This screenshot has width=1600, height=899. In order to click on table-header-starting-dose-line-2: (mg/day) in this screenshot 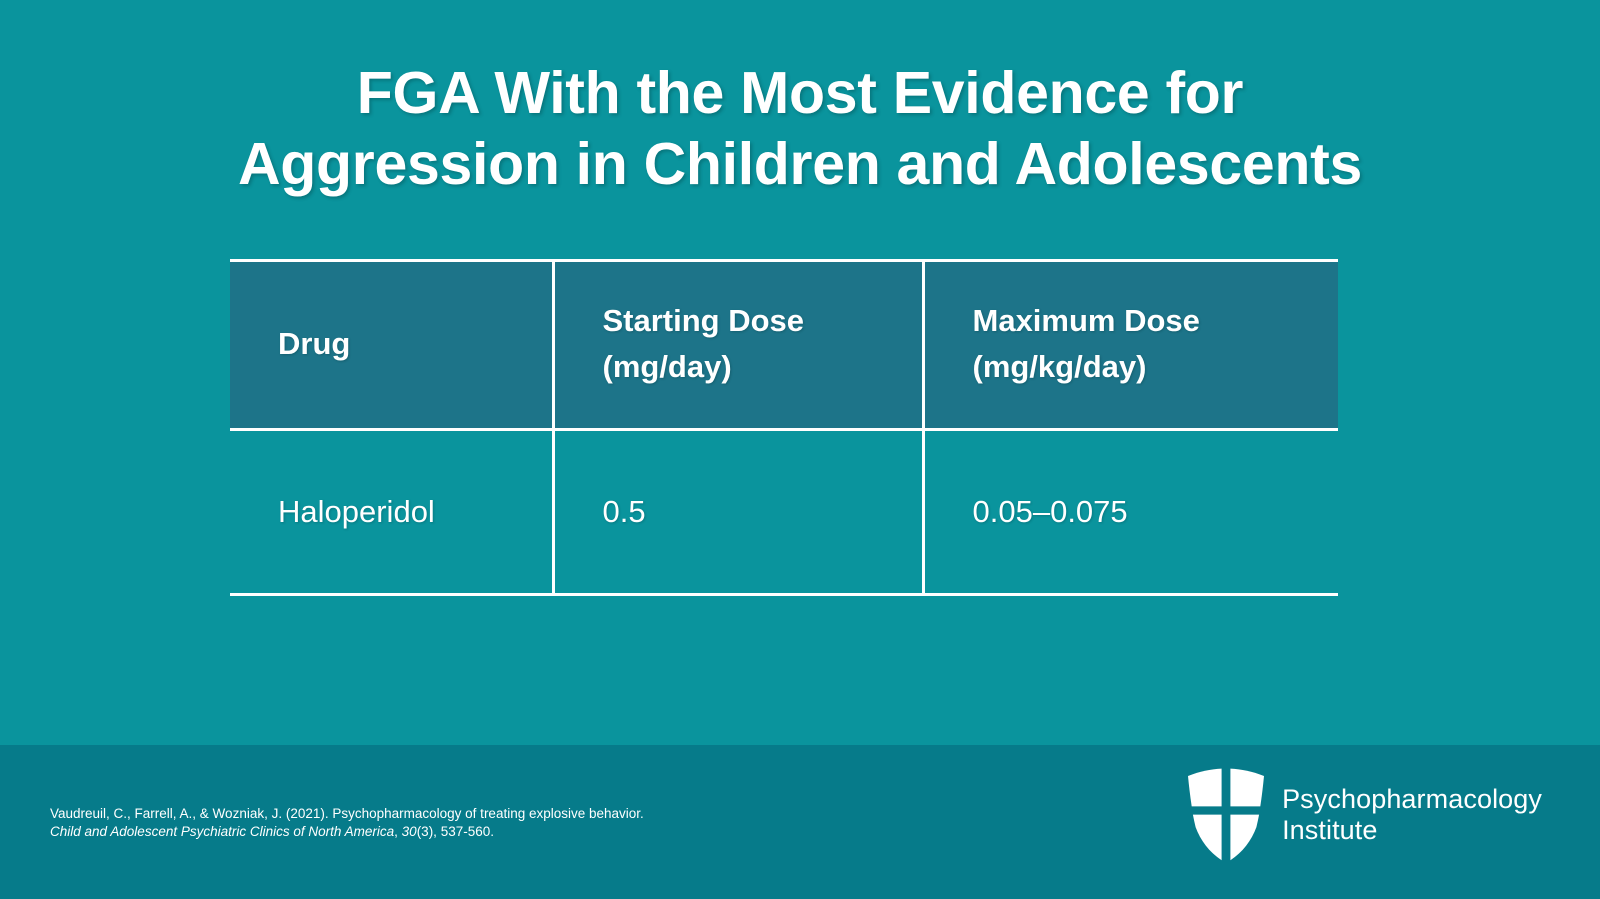, I will do `click(667, 366)`.